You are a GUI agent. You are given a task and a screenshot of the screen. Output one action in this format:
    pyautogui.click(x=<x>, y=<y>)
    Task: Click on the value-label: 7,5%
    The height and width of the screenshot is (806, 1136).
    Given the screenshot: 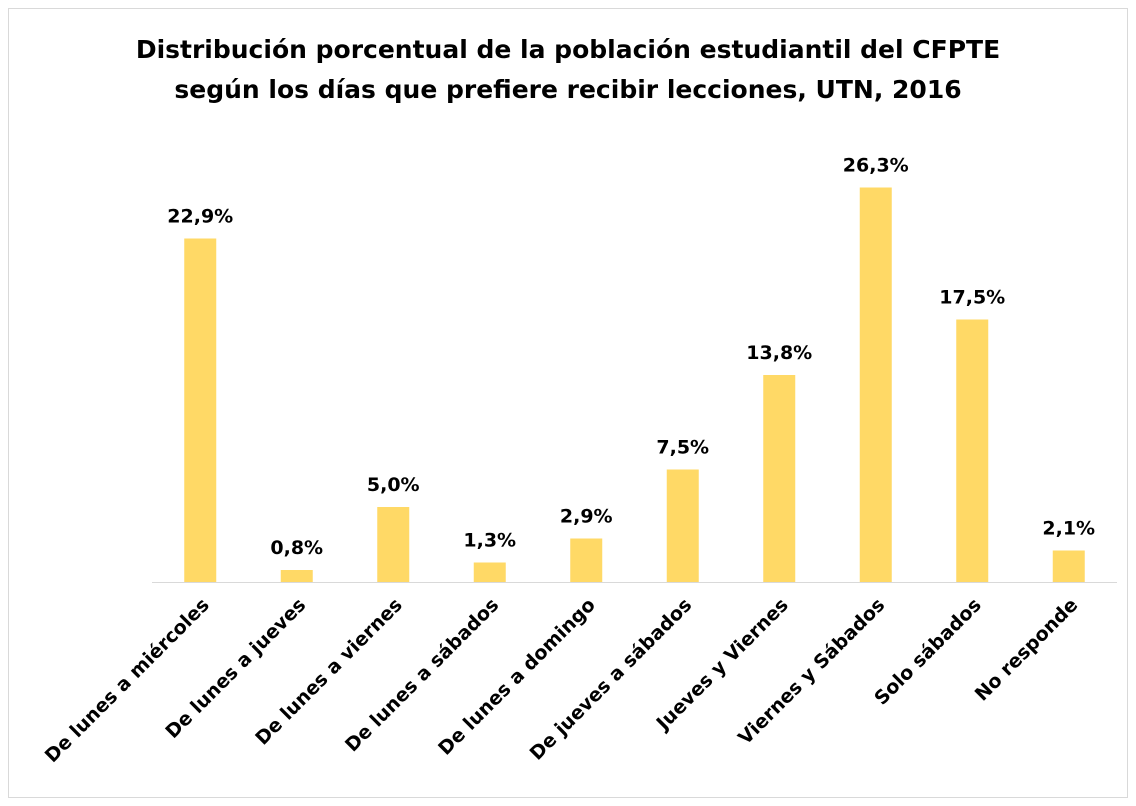 What is the action you would take?
    pyautogui.click(x=682, y=448)
    